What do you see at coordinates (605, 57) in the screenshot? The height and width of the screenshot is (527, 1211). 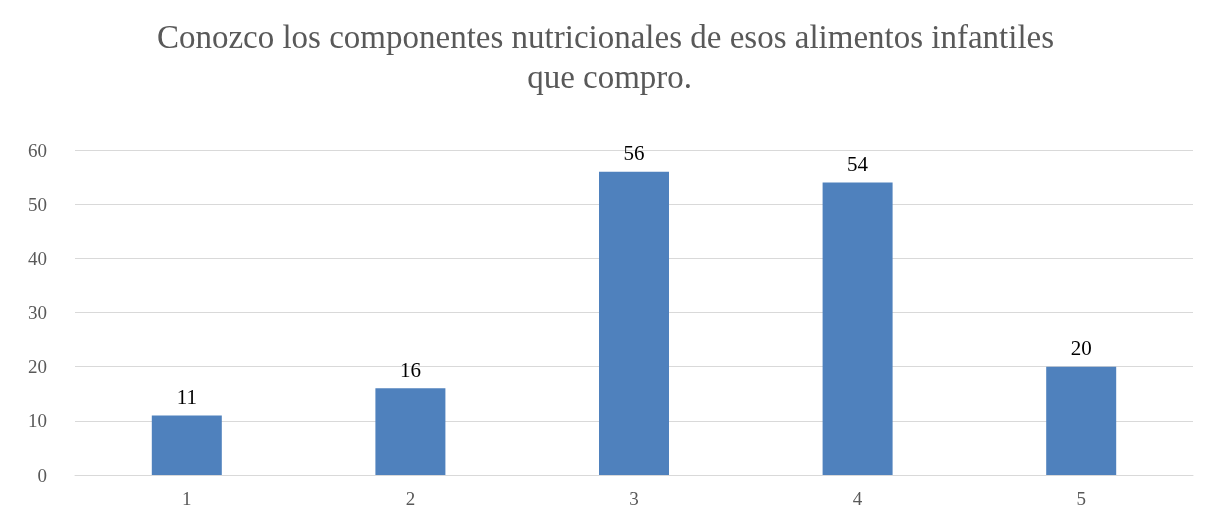 I see `chart-title: Conozco los componentes nutricionales de esos alimentos infantiles que compro.` at bounding box center [605, 57].